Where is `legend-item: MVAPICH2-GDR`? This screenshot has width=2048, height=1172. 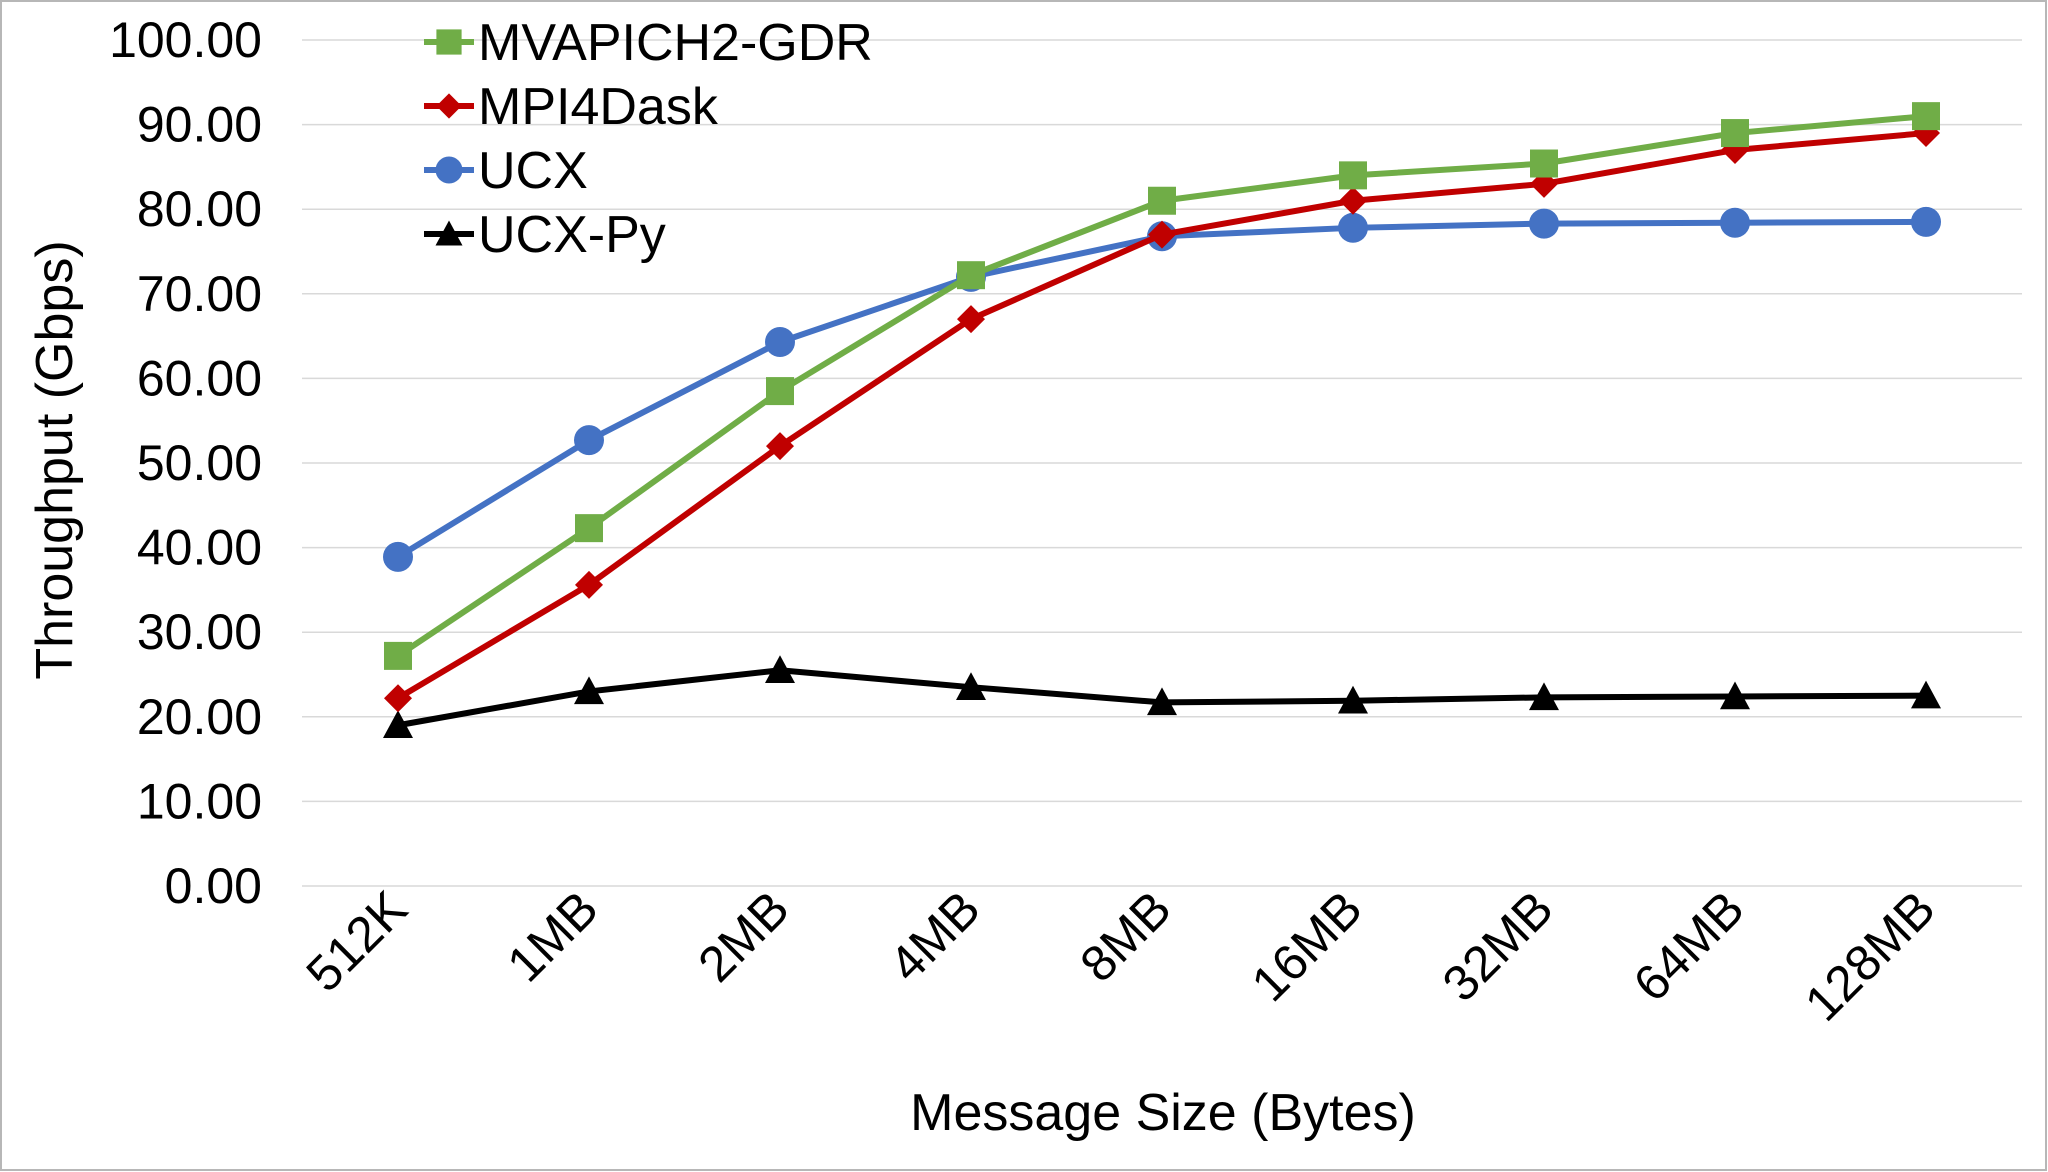 legend-item: MVAPICH2-GDR is located at coordinates (648, 43).